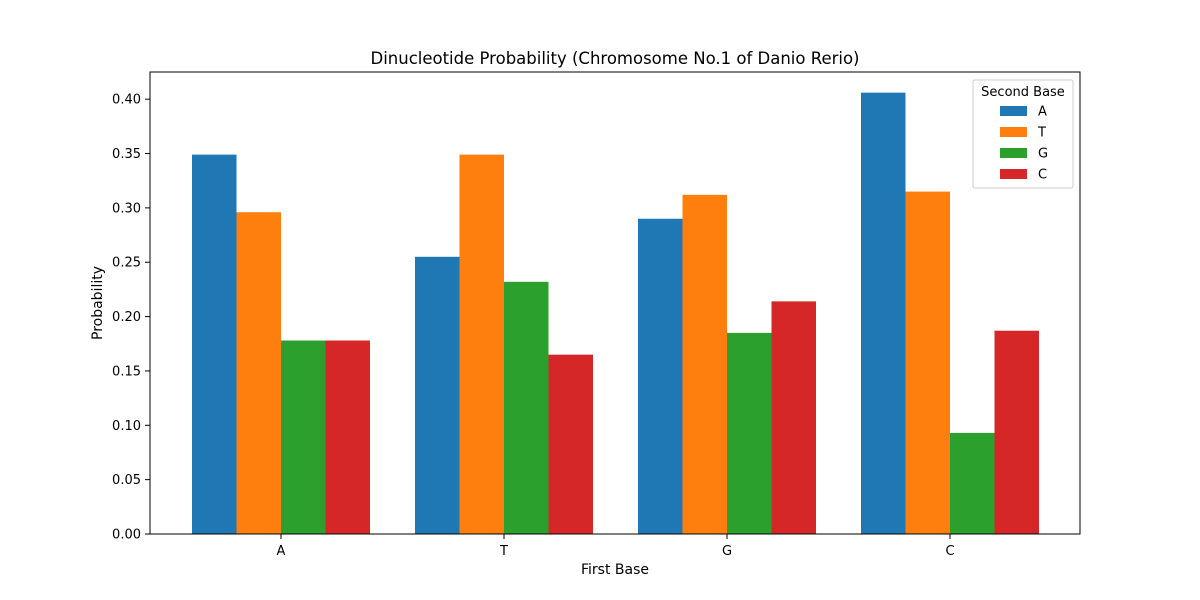  Describe the element at coordinates (1016, 432) in the screenshot. I see `bar-C-C` at that location.